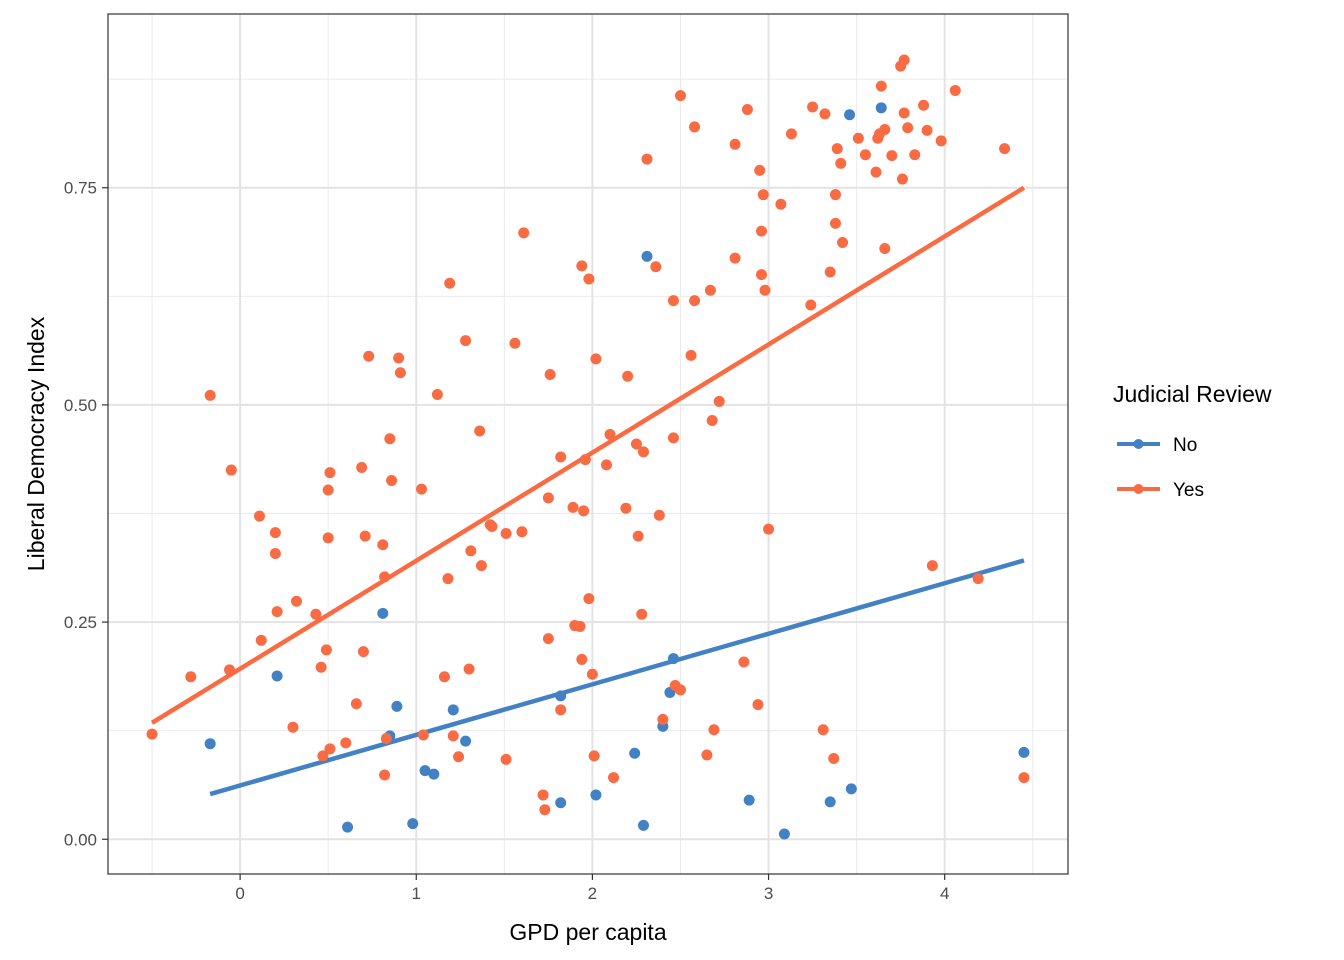  What do you see at coordinates (1185, 445) in the screenshot?
I see `legend-label-no: No` at bounding box center [1185, 445].